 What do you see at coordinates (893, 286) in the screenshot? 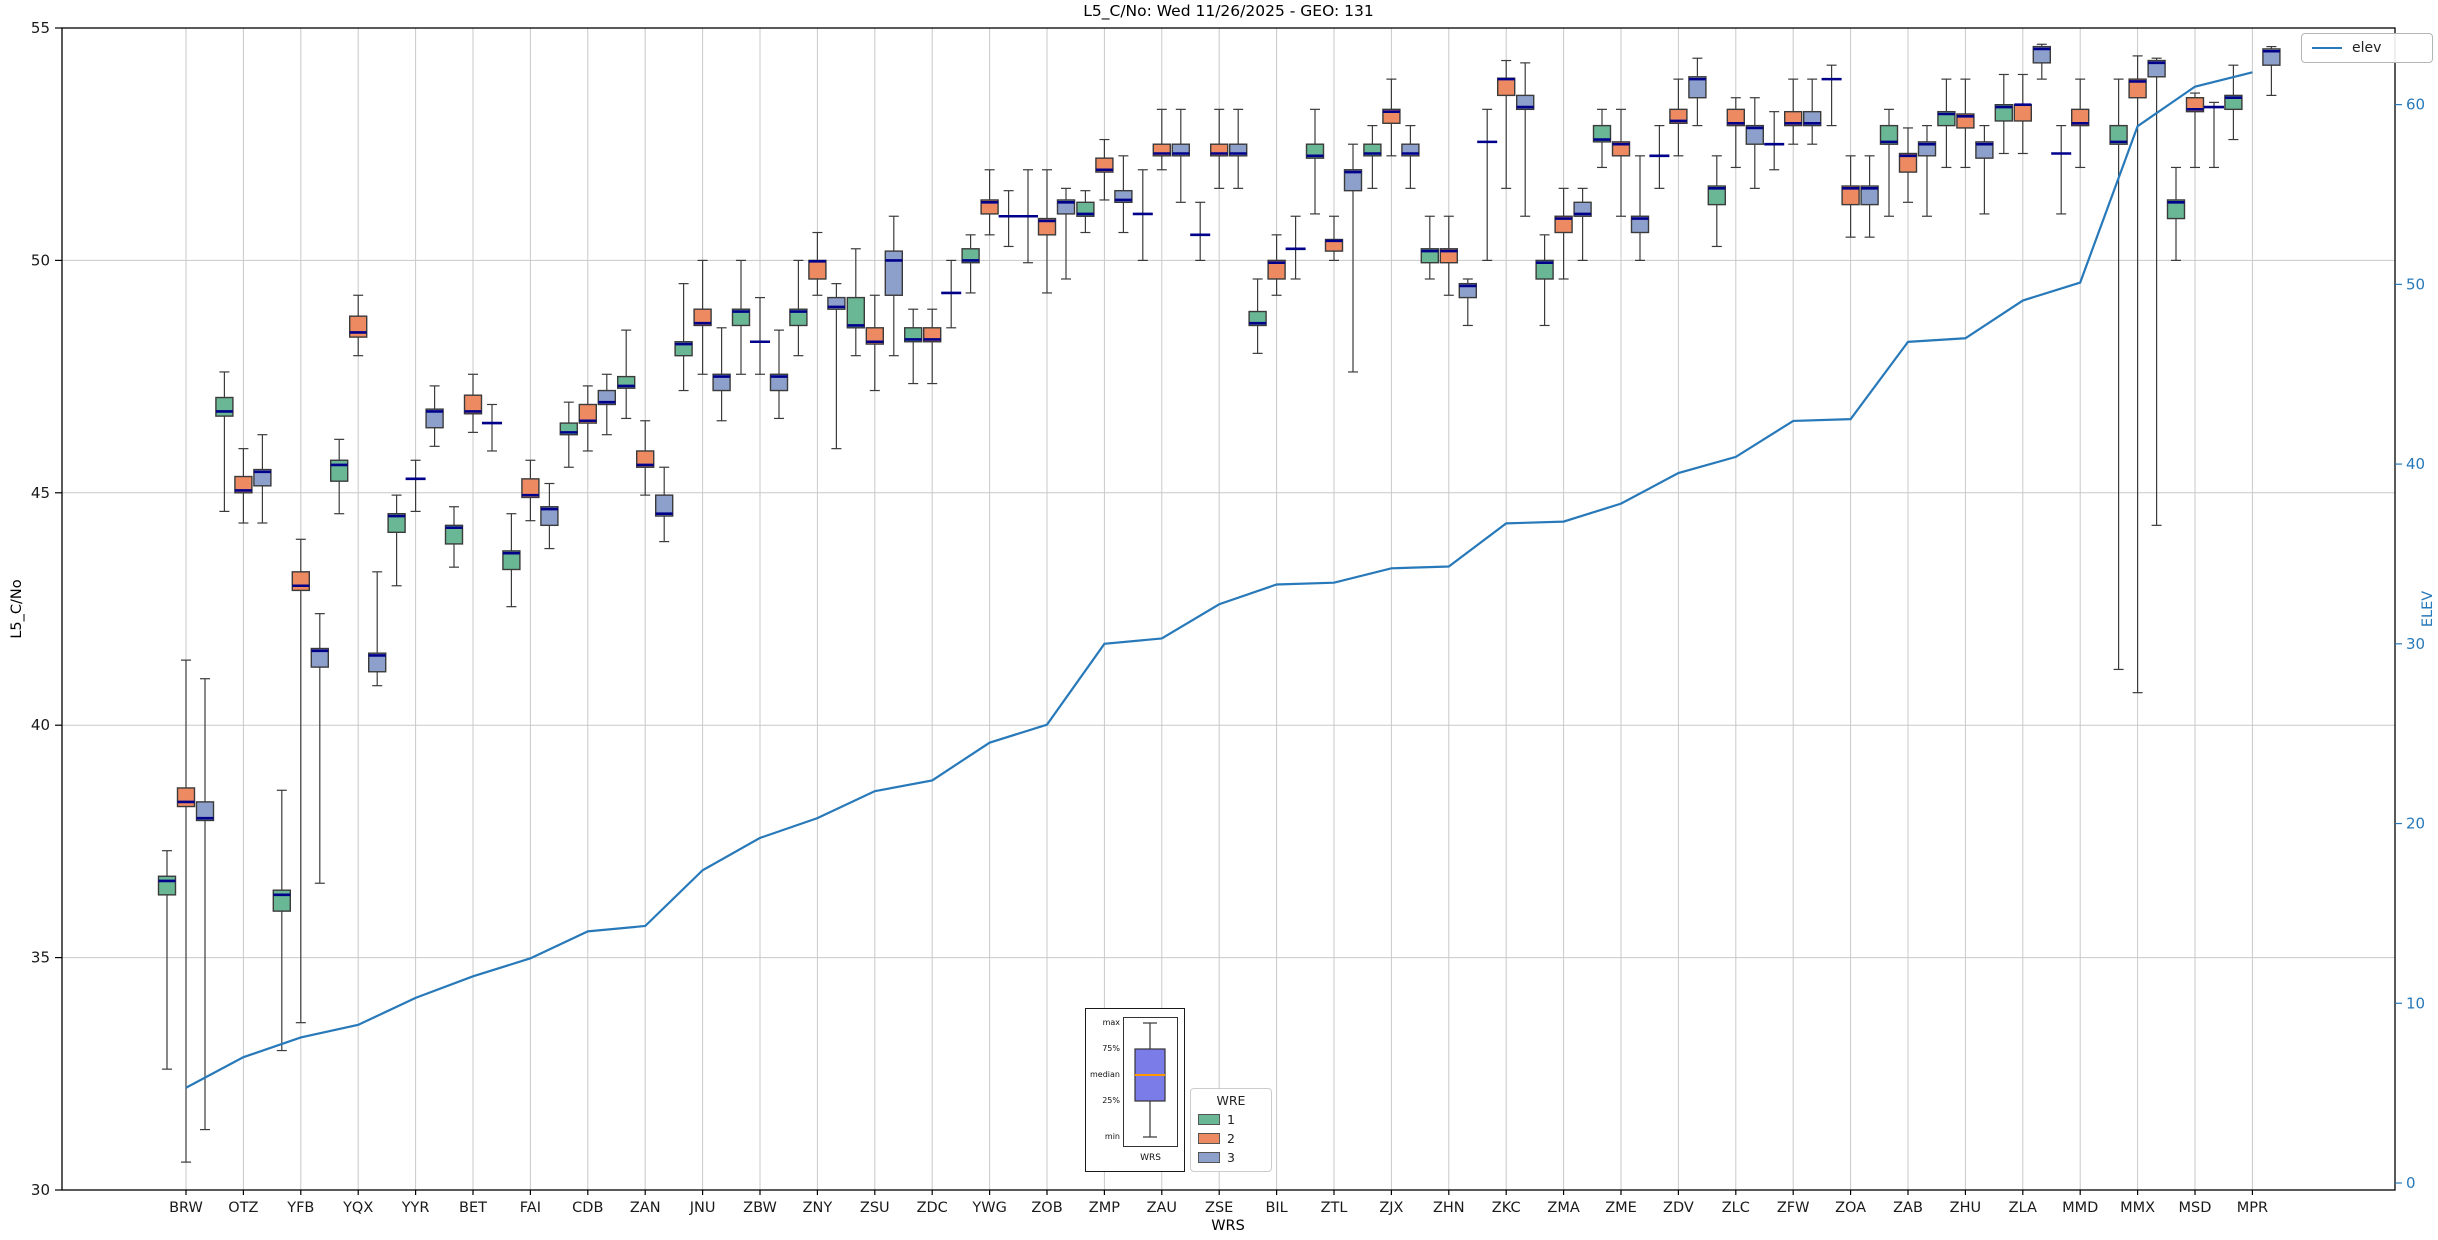
I see `box-ZSU-wre3` at bounding box center [893, 286].